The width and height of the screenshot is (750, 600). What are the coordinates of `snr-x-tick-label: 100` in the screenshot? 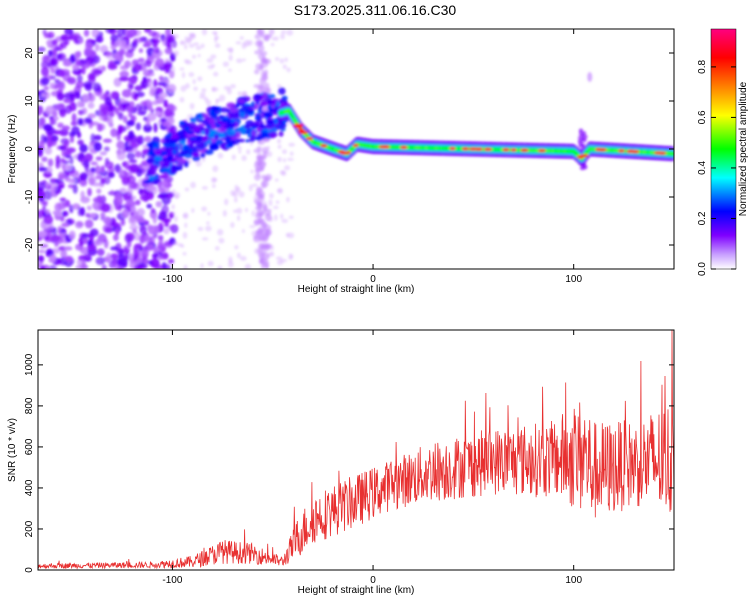 It's located at (573, 580).